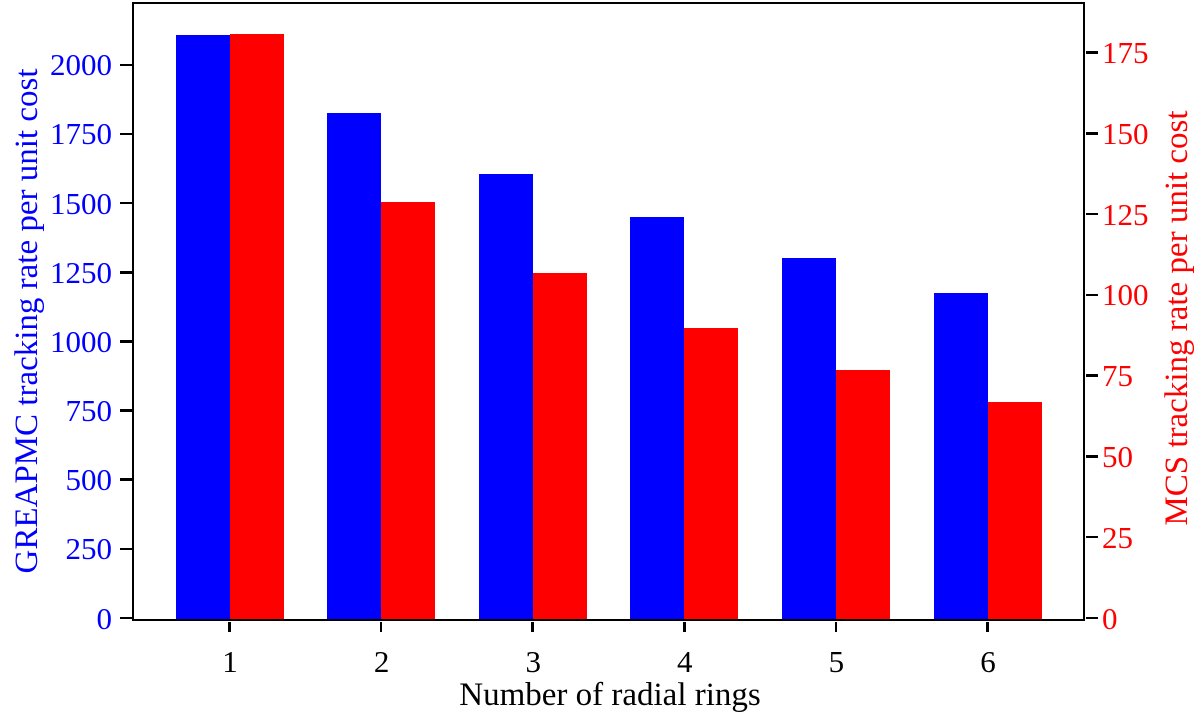 The width and height of the screenshot is (1200, 718). What do you see at coordinates (230, 661) in the screenshot?
I see `x-tick-label: 1` at bounding box center [230, 661].